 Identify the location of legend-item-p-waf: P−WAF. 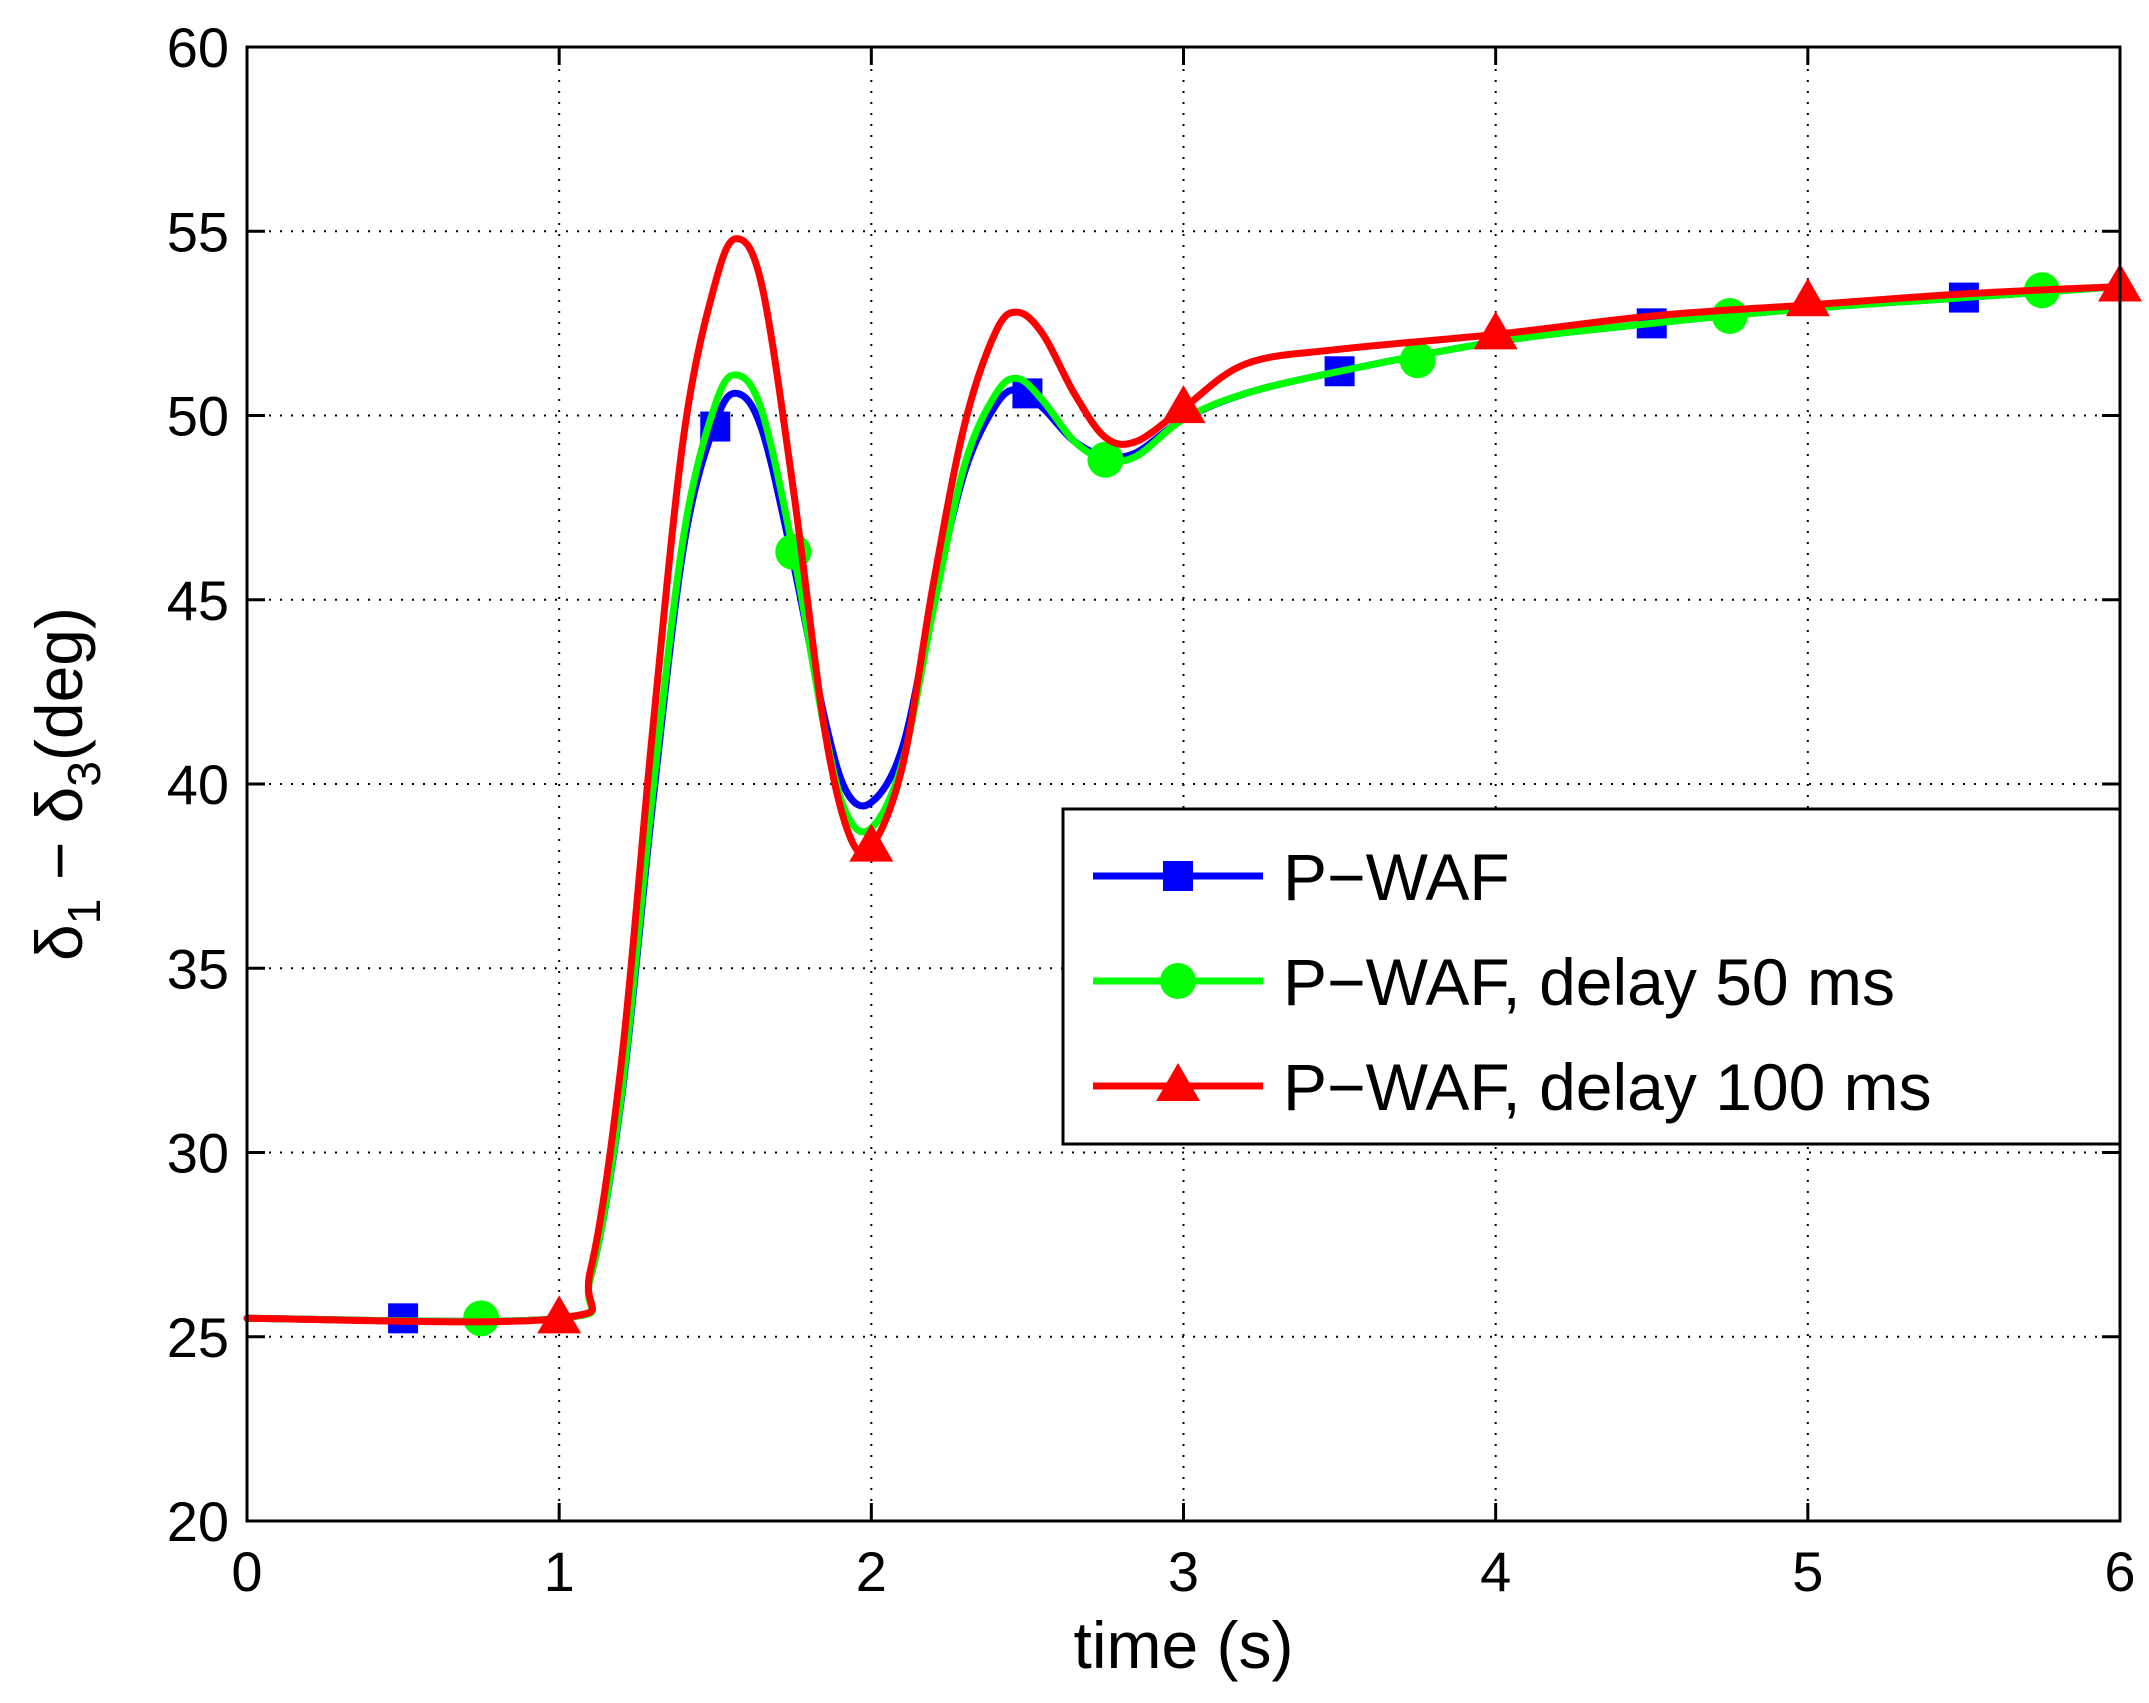
(1301, 877).